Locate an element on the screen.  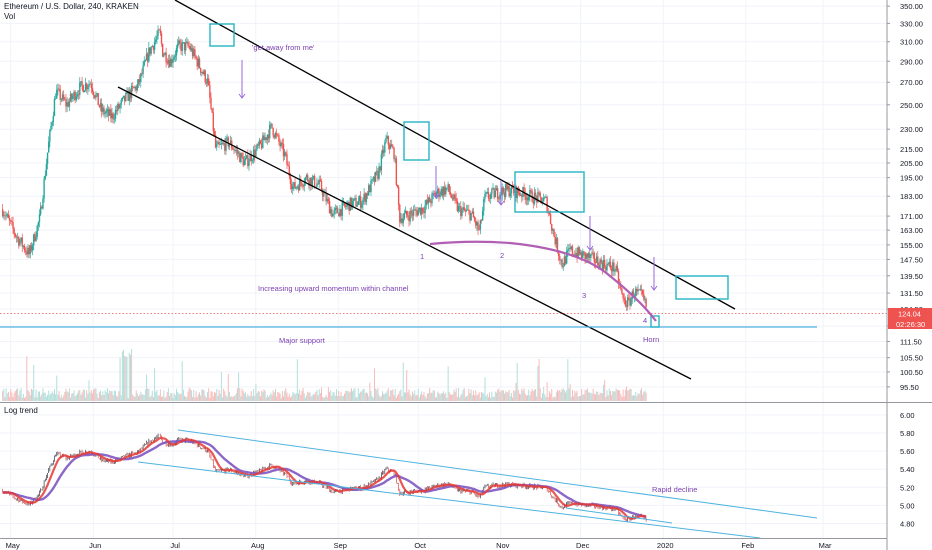
y-tick-label: 310.00 is located at coordinates (911, 42).